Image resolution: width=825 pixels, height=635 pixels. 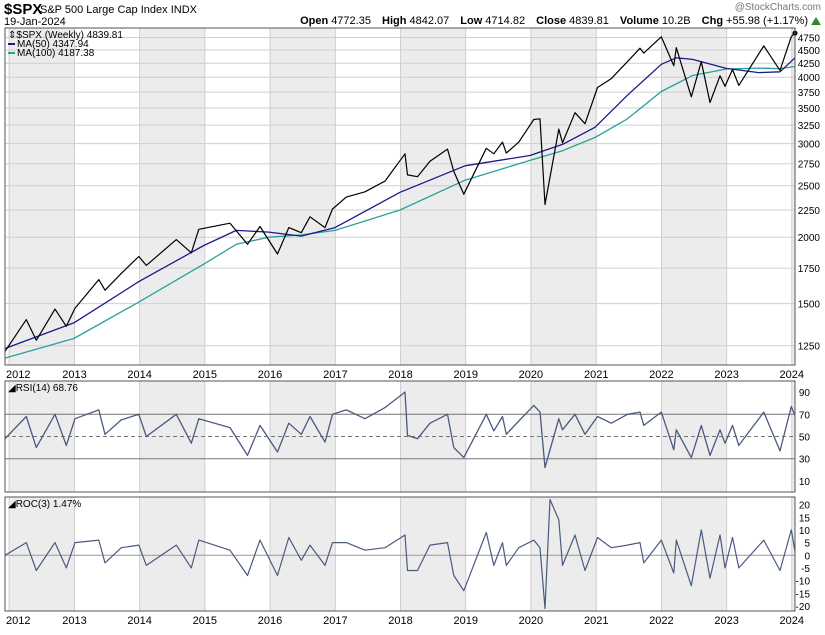 I want to click on chg-label: Chg, so click(x=712, y=21).